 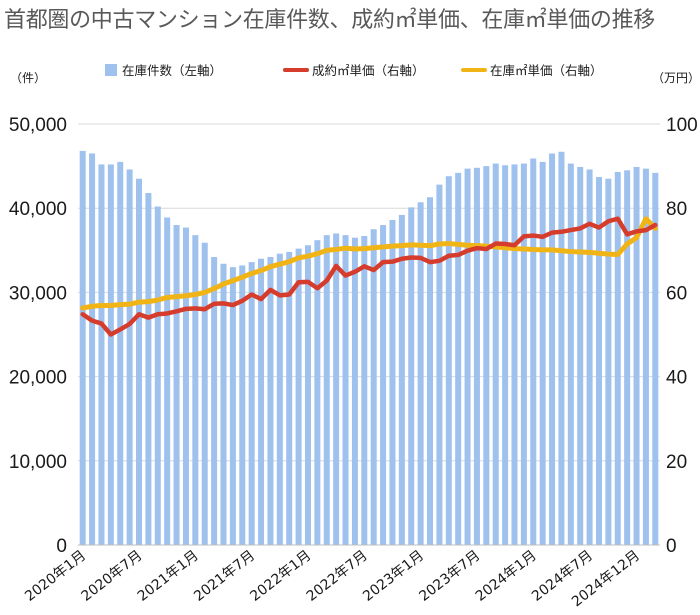 I want to click on x-tick-label: 2024年1月, so click(x=506, y=576).